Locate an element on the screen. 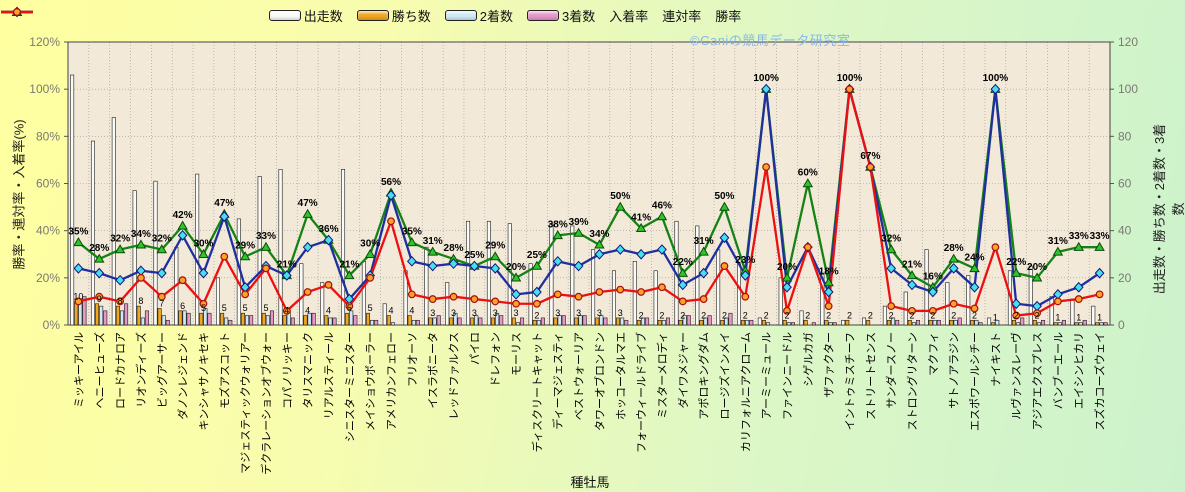 This screenshot has width=1185, height=492. svg-text: アジアエクスプレス is located at coordinates (1037, 381).